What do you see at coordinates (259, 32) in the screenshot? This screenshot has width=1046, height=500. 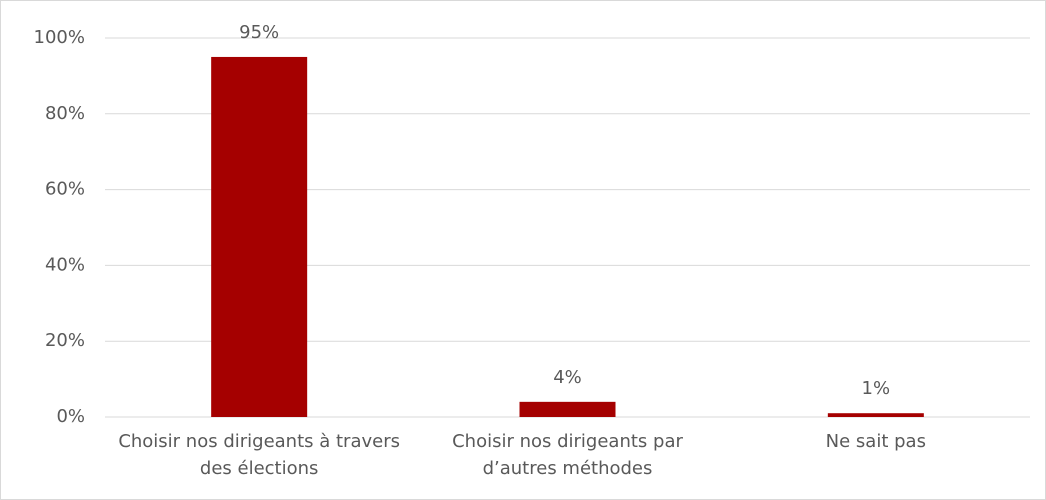 I see `data-label: 95%` at bounding box center [259, 32].